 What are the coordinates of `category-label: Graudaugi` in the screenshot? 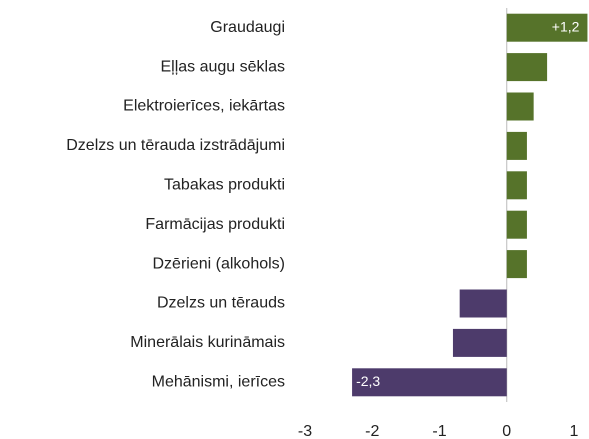 It's located at (247, 27).